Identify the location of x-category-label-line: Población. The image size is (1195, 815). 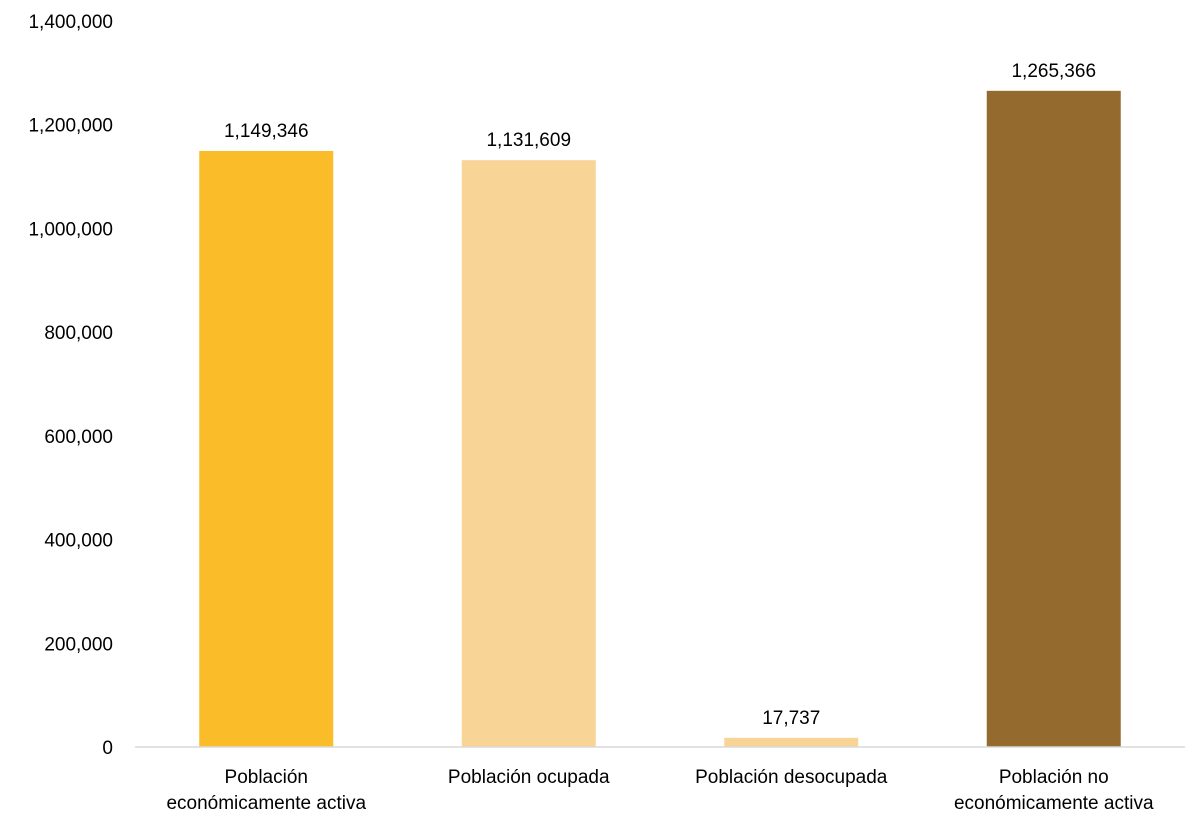
(266, 777).